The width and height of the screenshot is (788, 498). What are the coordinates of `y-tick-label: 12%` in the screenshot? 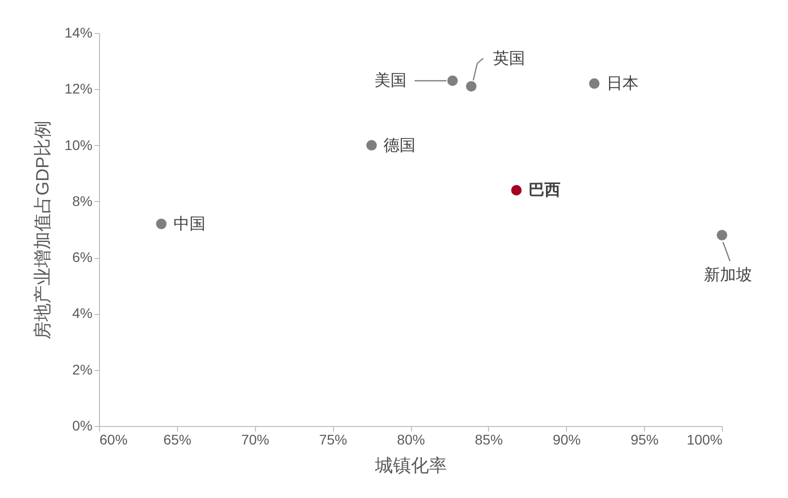 It's located at (78, 88).